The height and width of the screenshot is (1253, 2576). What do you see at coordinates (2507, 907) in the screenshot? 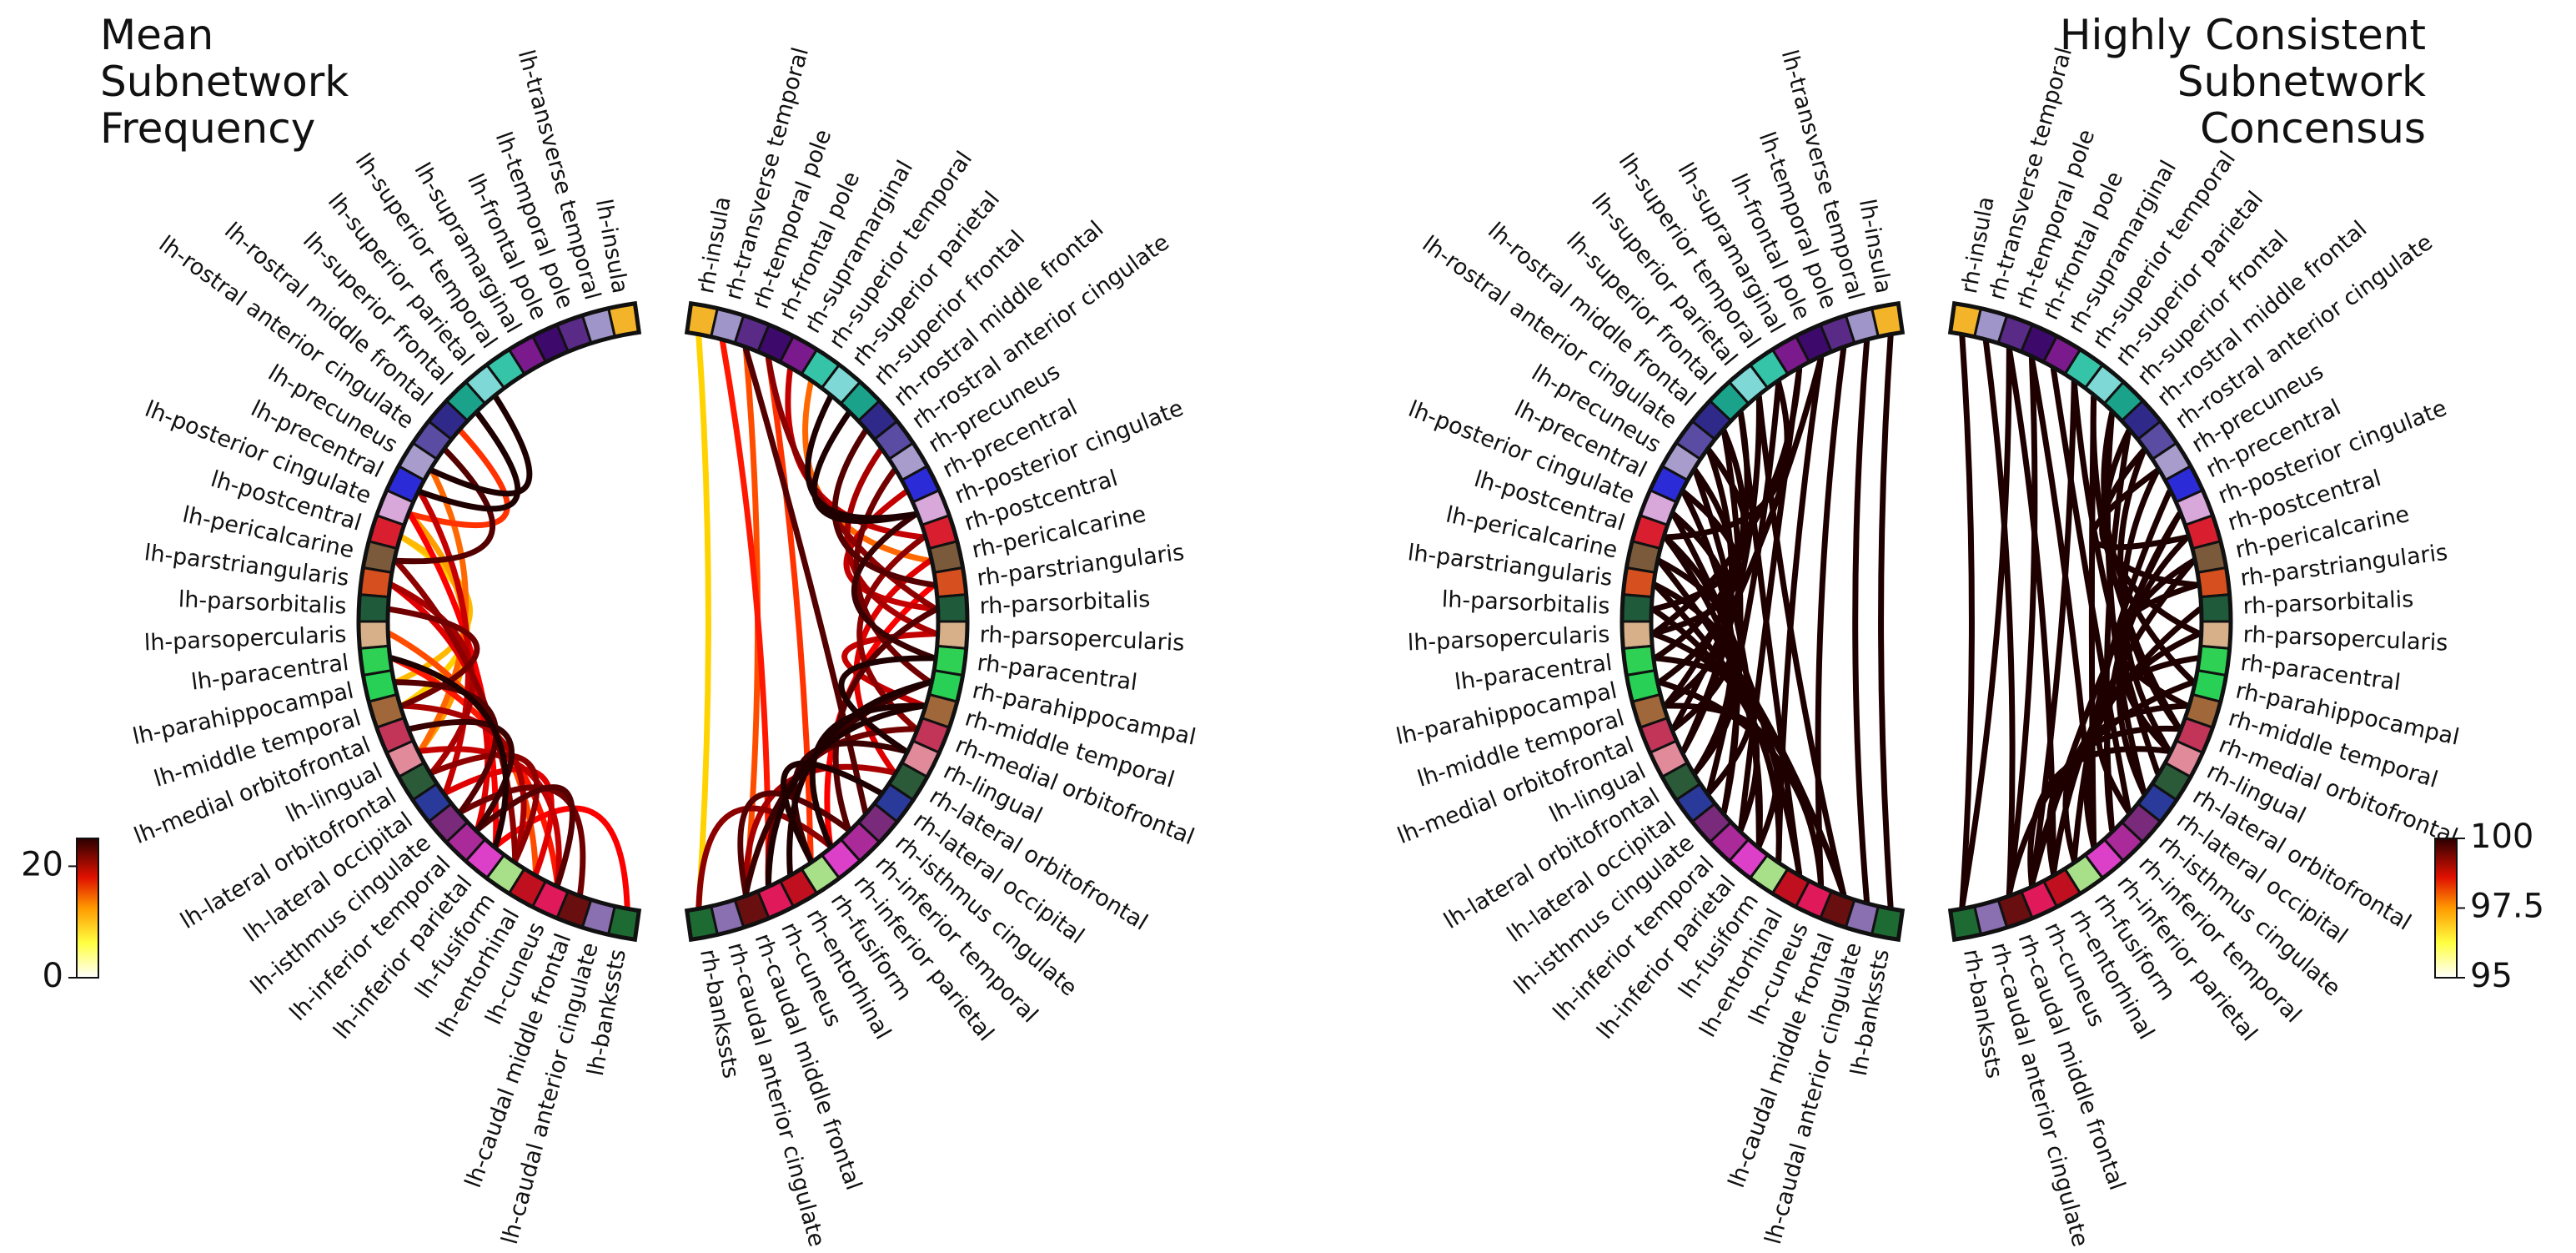
I see `colorbar-tick-label: 97.5` at bounding box center [2507, 907].